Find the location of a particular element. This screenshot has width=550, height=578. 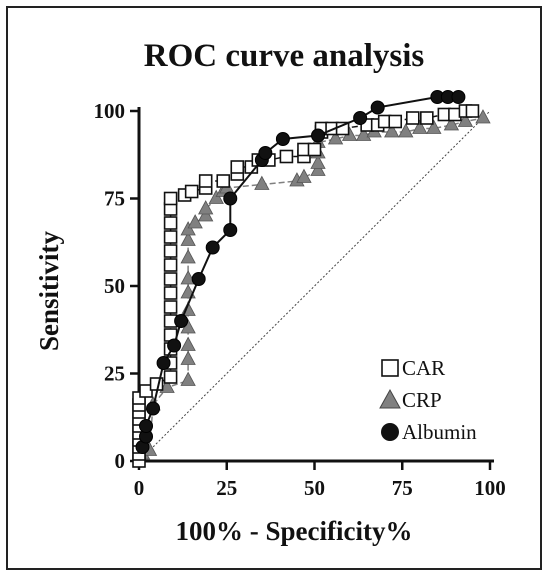

x-tick-label: 25 is located at coordinates (226, 488).